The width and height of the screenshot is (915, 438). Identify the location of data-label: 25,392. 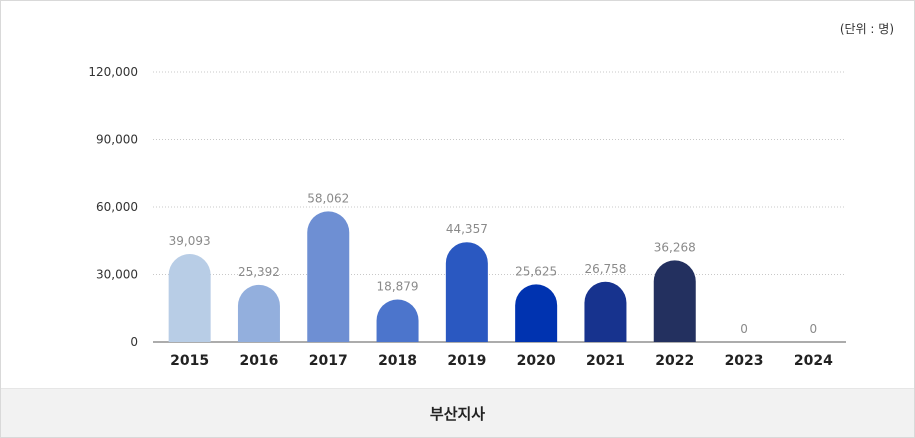
(259, 272).